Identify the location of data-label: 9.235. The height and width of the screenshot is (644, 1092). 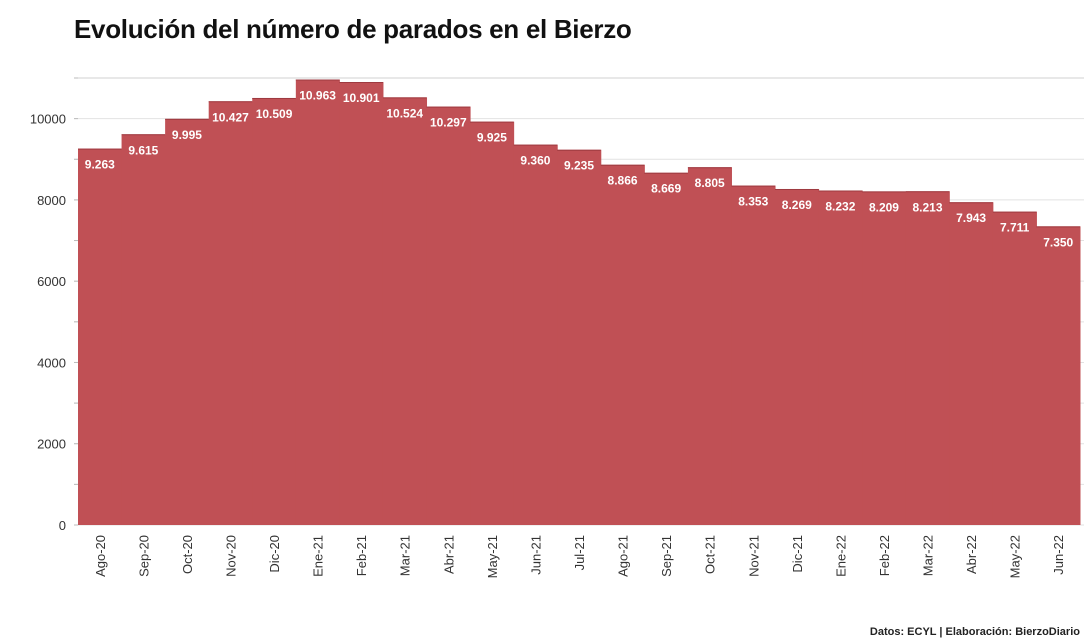
(579, 166).